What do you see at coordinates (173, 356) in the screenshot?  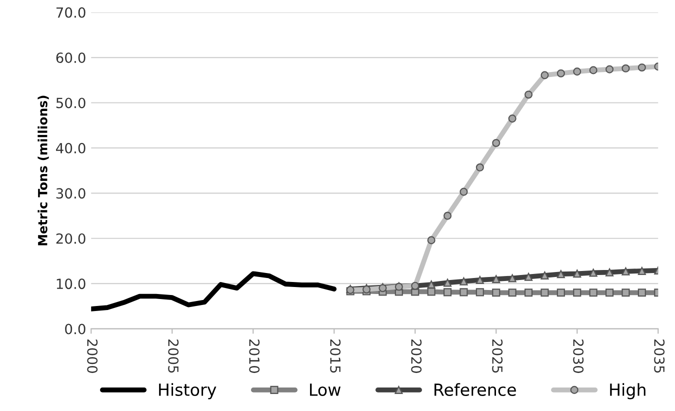 I see `x-tick-label: 2005` at bounding box center [173, 356].